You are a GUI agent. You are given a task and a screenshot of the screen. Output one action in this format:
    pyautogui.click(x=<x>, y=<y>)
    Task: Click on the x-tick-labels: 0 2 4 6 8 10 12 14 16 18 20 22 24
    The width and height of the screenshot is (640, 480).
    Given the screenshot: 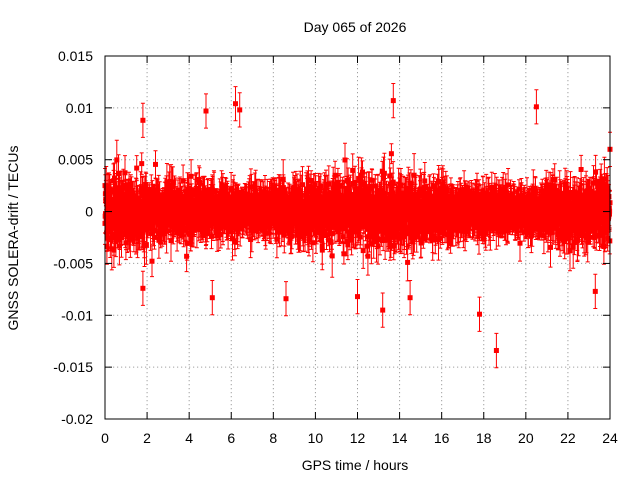 What is the action you would take?
    pyautogui.click(x=359, y=438)
    